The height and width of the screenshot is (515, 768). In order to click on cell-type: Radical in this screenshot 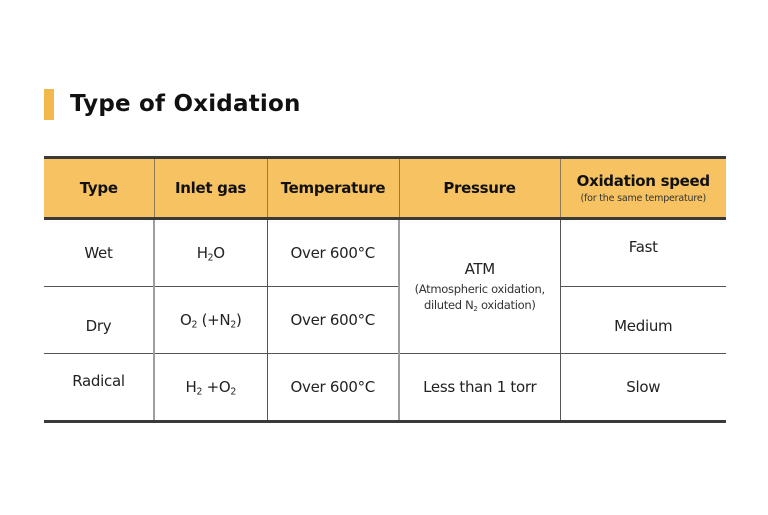, I will do `click(99, 388)`.